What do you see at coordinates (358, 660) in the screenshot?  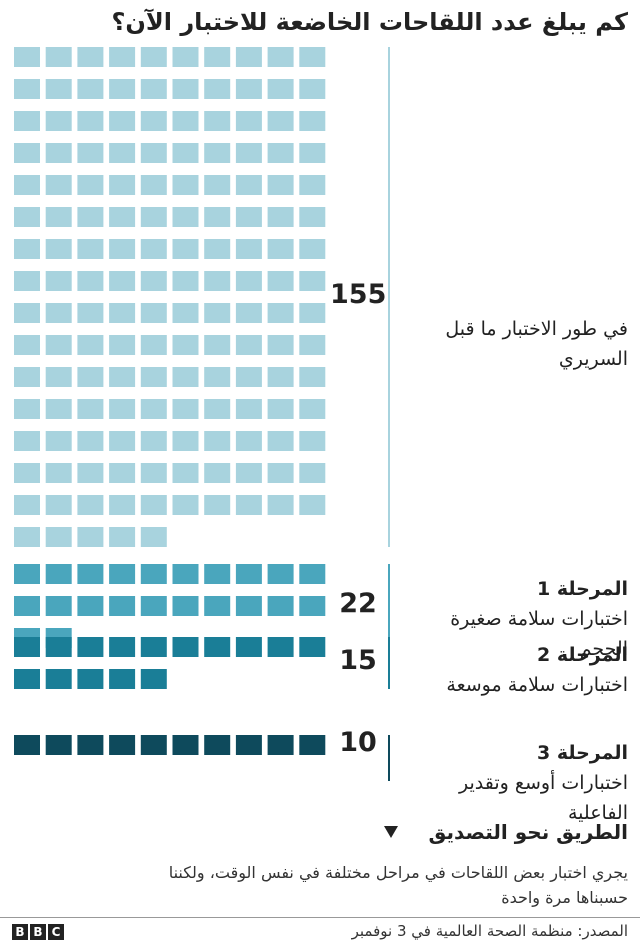 I see `series-count: 15` at bounding box center [358, 660].